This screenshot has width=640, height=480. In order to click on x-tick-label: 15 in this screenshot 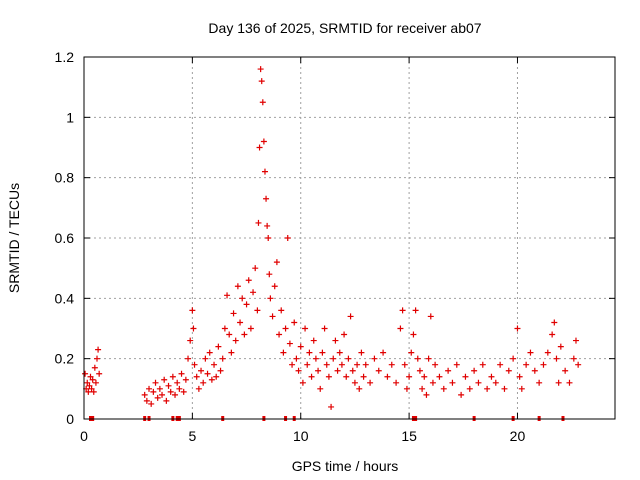, I will do `click(409, 436)`.